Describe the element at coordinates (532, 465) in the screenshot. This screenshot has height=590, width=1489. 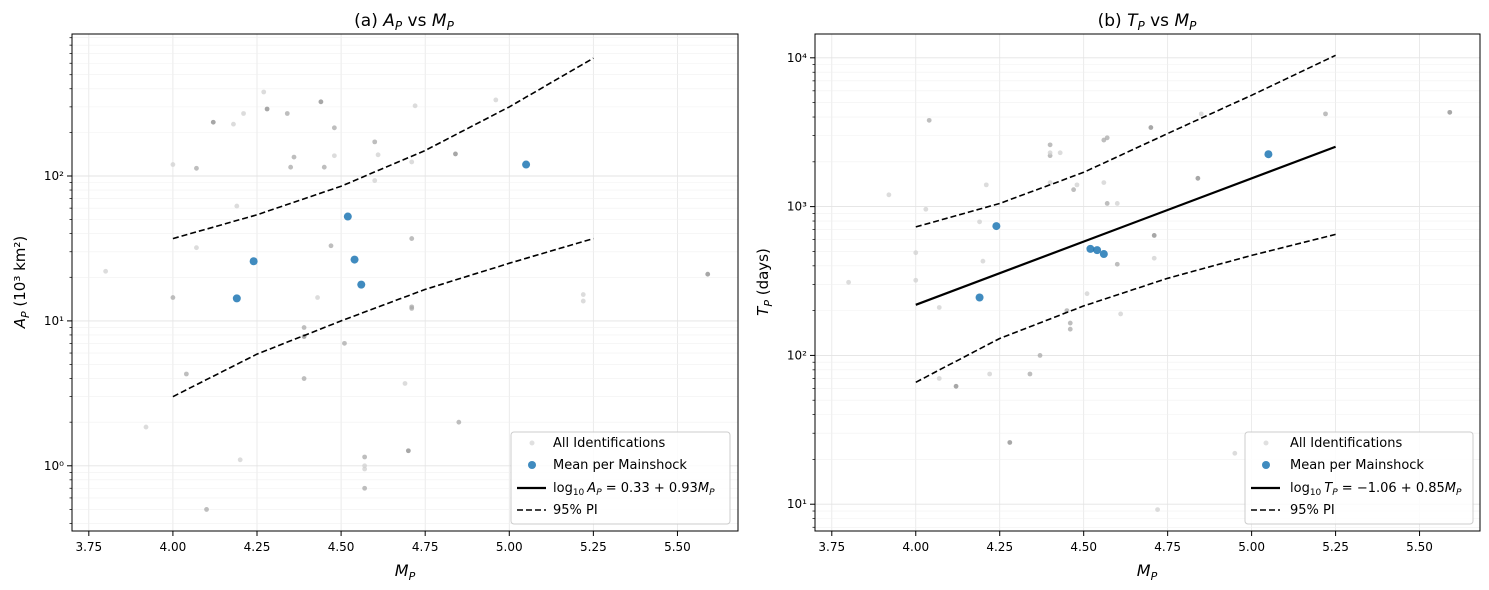
I see `legend-marker-mean` at that location.